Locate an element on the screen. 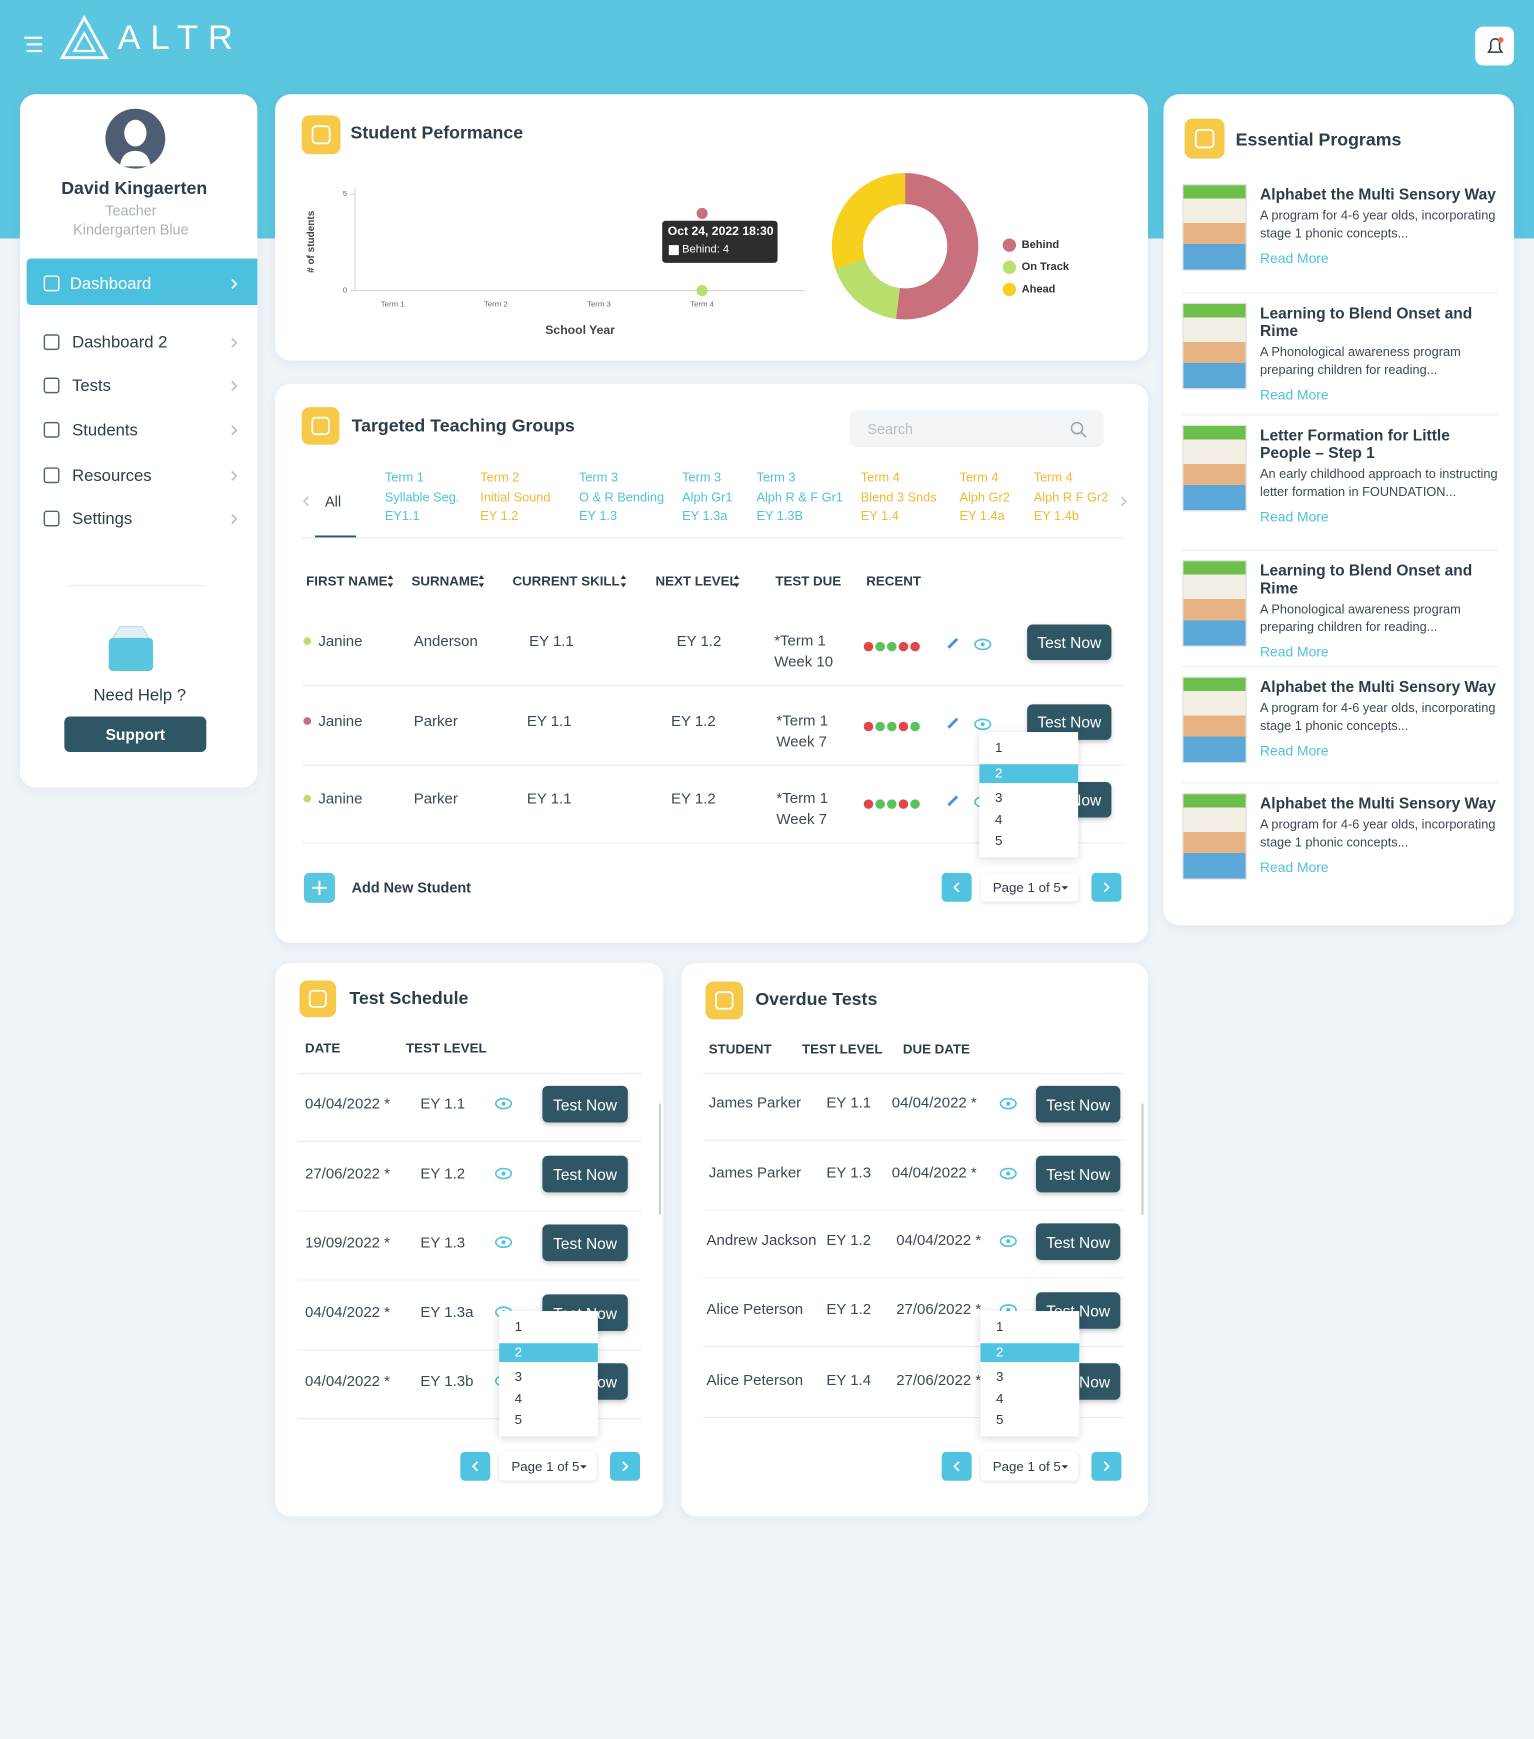 This screenshot has height=1739, width=1534. logo-mark is located at coordinates (84, 37).